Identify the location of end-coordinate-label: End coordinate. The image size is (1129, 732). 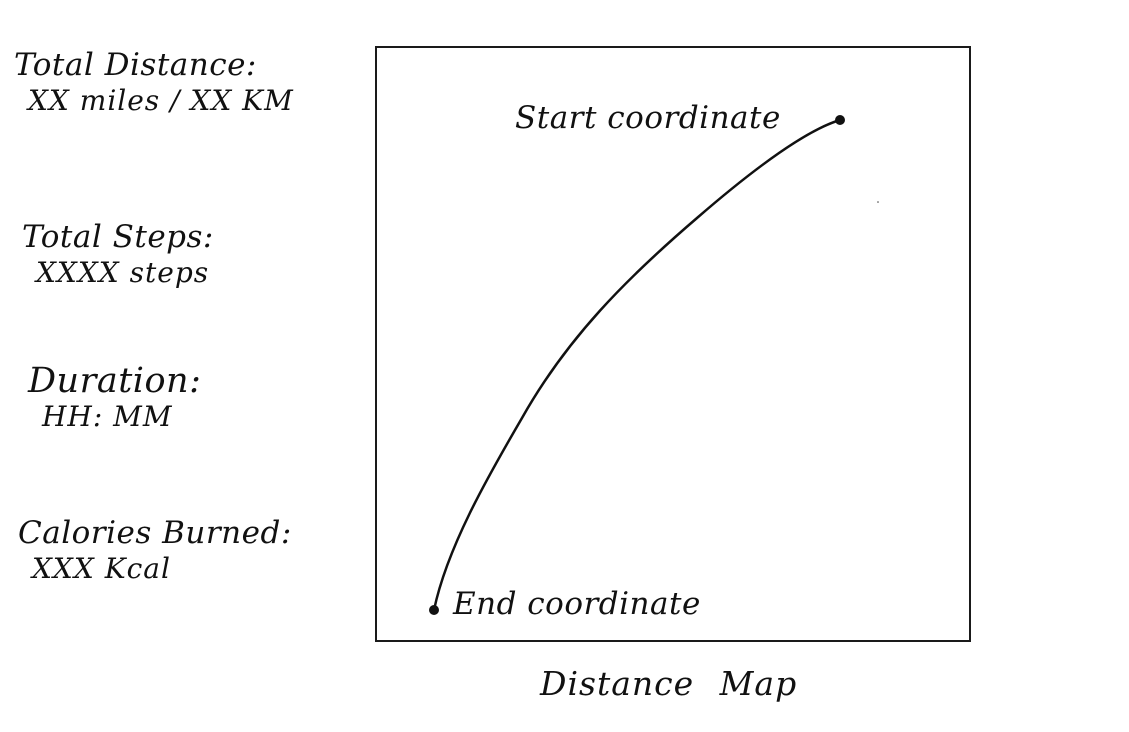
(577, 604).